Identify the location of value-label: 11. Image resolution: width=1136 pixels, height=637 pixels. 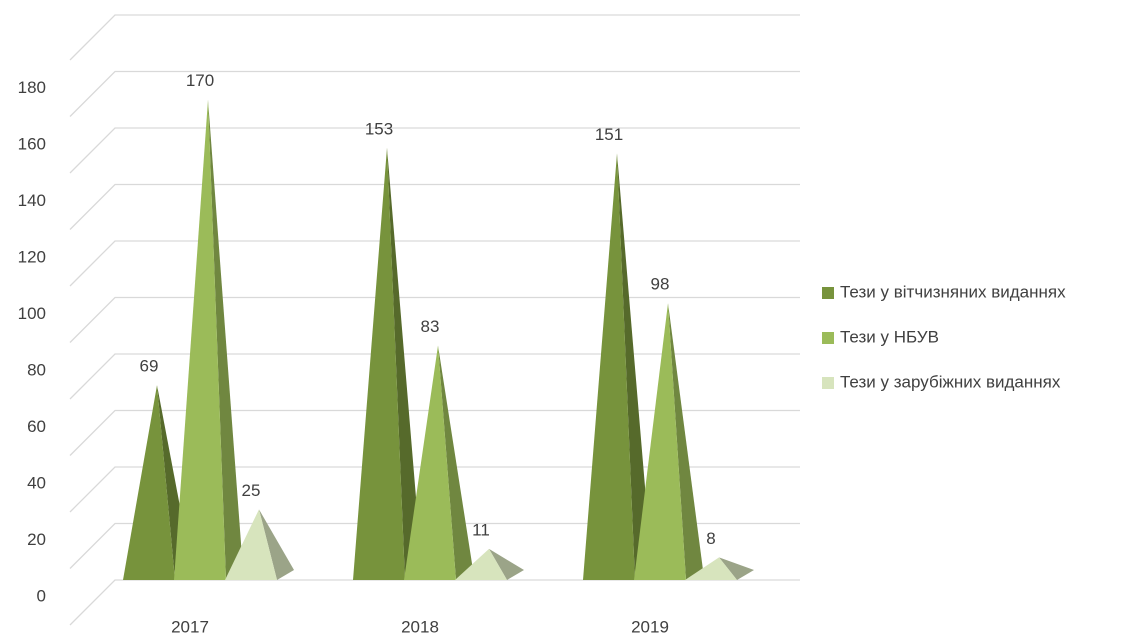
(481, 529).